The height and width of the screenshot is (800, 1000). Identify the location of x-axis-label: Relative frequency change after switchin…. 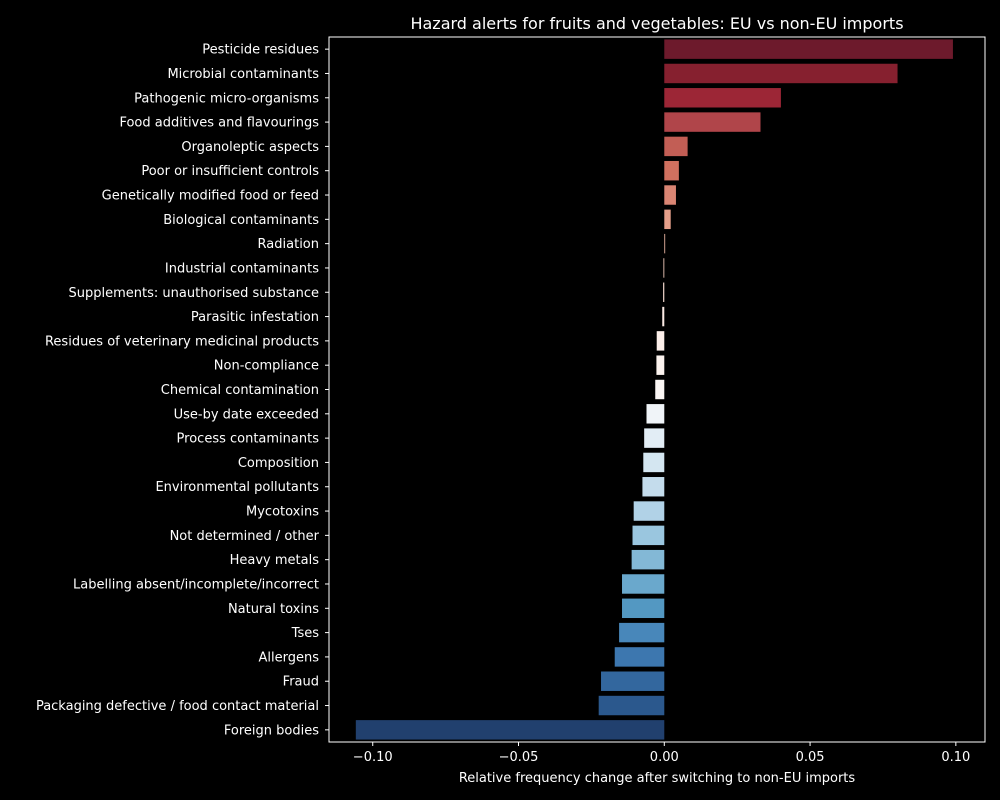
(657, 778).